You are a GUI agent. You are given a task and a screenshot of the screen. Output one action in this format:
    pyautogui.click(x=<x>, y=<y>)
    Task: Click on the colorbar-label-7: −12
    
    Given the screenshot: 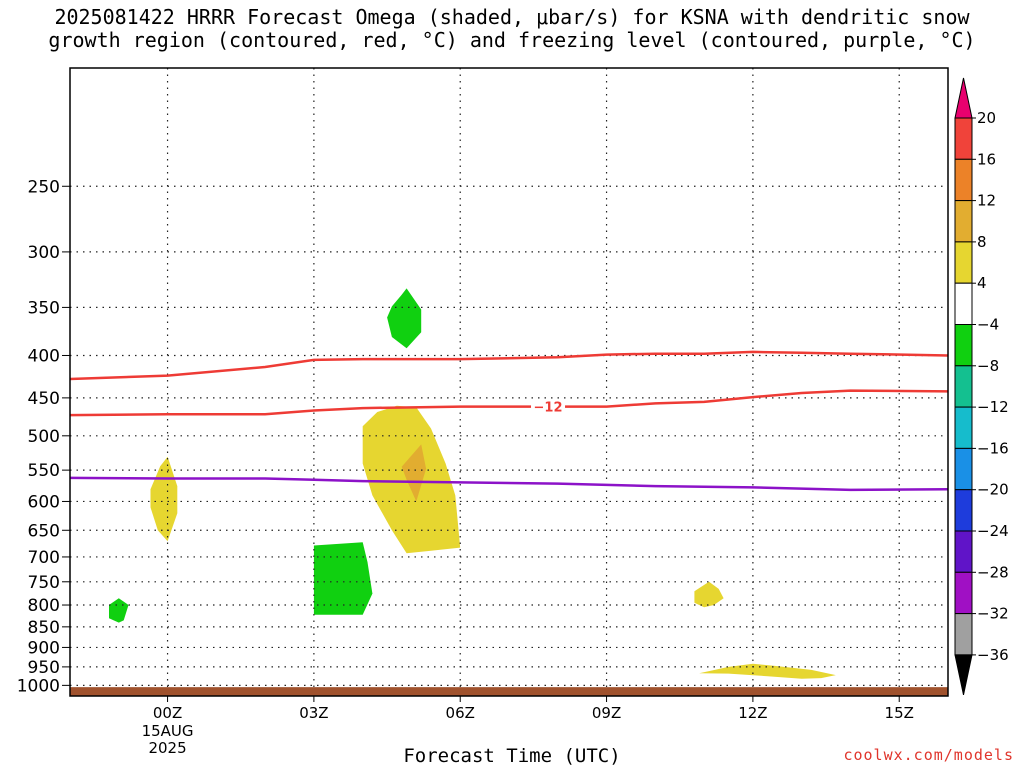 What is the action you would take?
    pyautogui.click(x=993, y=407)
    